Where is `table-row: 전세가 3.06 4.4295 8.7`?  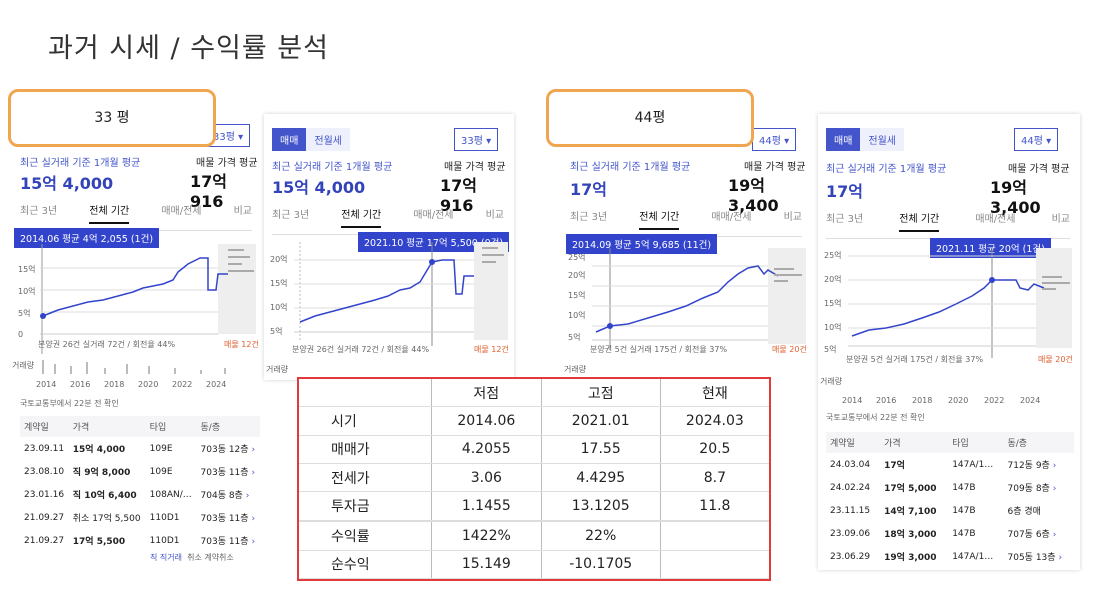
table-row: 전세가 3.06 4.4295 8.7 is located at coordinates (534, 478).